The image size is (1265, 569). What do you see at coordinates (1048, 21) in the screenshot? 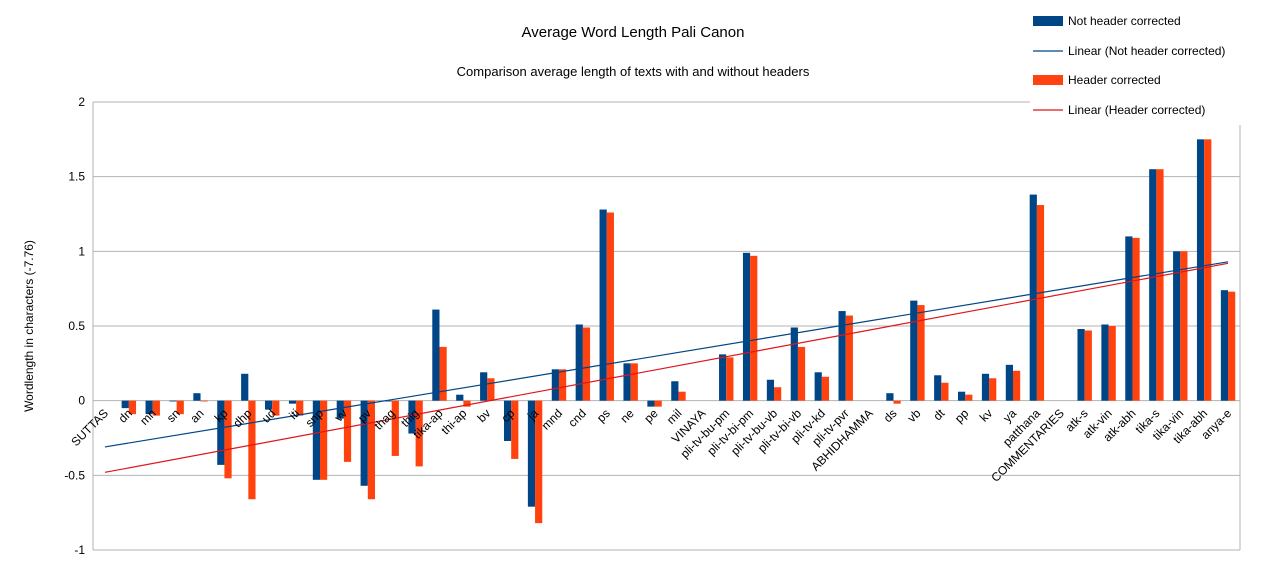
I see `legend-item-not-header-corrected-swatch` at bounding box center [1048, 21].